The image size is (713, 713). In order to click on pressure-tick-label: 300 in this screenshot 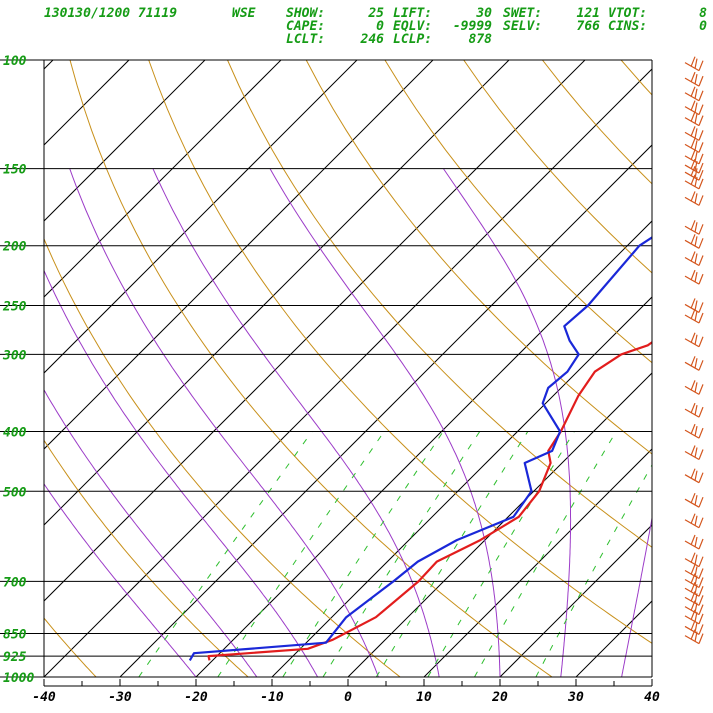, I will do `click(14, 355)`.